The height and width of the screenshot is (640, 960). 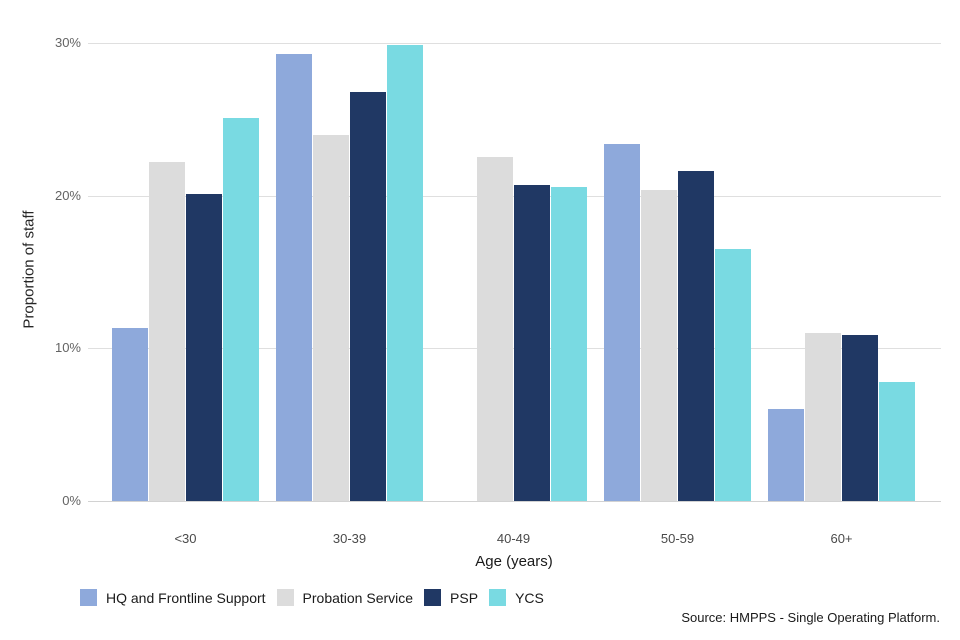 I want to click on x-tick-label: 30-39, so click(x=349, y=538).